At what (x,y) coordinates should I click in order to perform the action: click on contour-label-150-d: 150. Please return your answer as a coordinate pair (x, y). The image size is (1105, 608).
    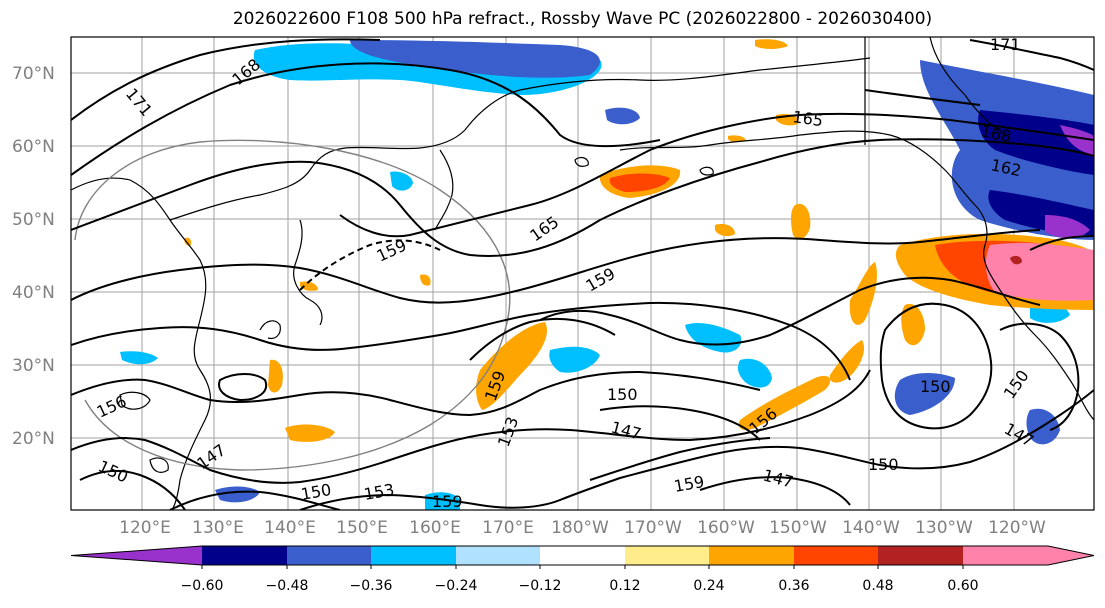
    Looking at the image, I should click on (883, 464).